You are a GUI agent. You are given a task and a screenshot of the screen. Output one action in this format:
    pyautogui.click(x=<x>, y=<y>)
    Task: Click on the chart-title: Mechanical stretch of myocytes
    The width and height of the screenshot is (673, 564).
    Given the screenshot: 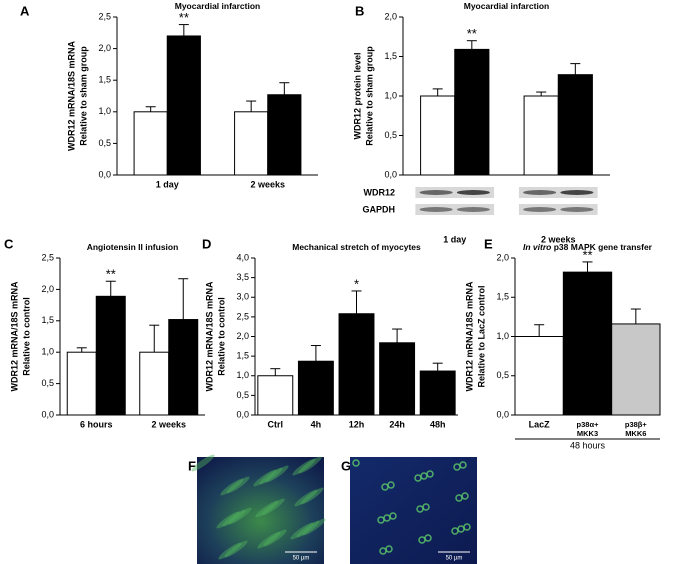 What is the action you would take?
    pyautogui.click(x=356, y=247)
    